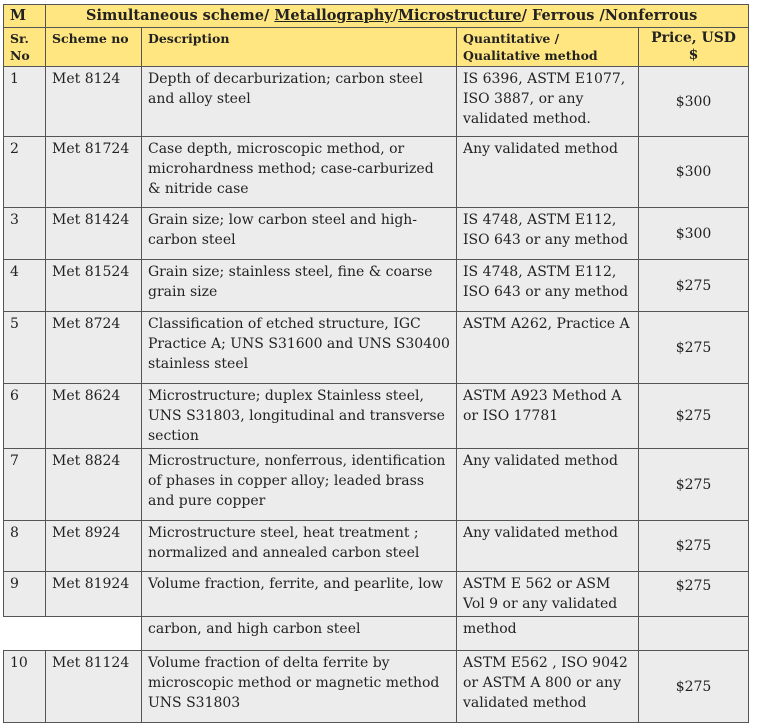 This screenshot has width=757, height=723. I want to click on method-cell-continued: method, so click(547, 633).